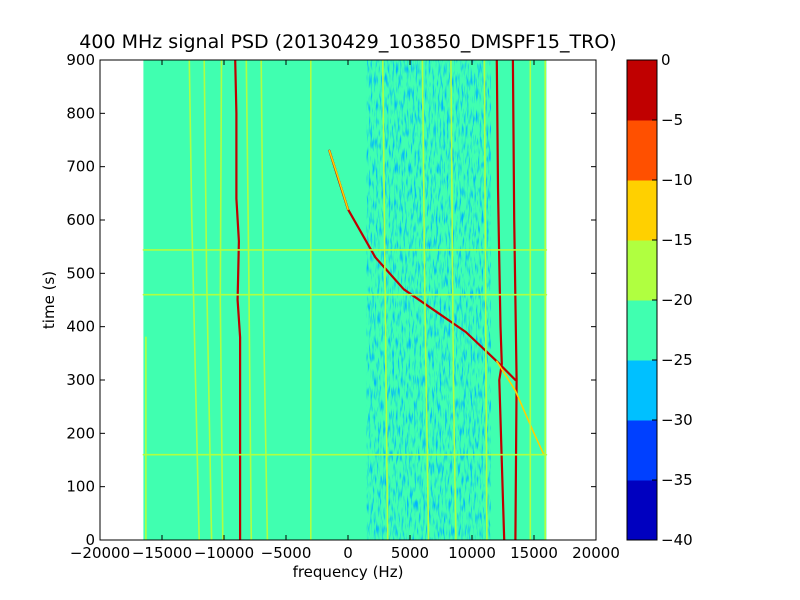 The width and height of the screenshot is (800, 600). Describe the element at coordinates (666, 60) in the screenshot. I see `colorbar-tick-label: 0` at that location.